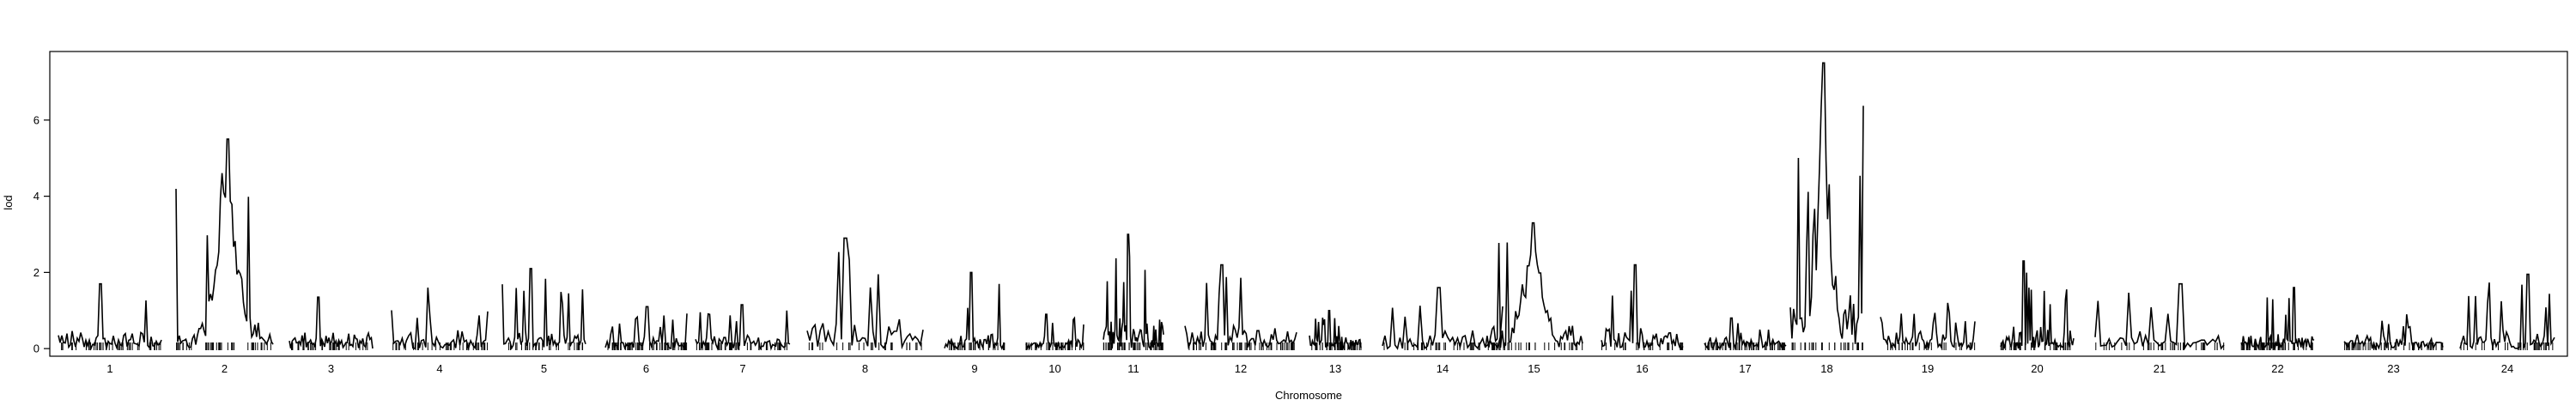  What do you see at coordinates (1928, 326) in the screenshot?
I see `lod-curve-chr19` at bounding box center [1928, 326].